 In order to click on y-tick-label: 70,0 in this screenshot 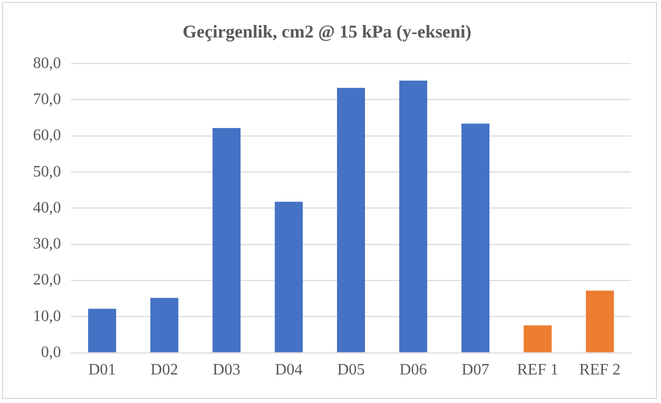, I will do `click(47, 99)`.